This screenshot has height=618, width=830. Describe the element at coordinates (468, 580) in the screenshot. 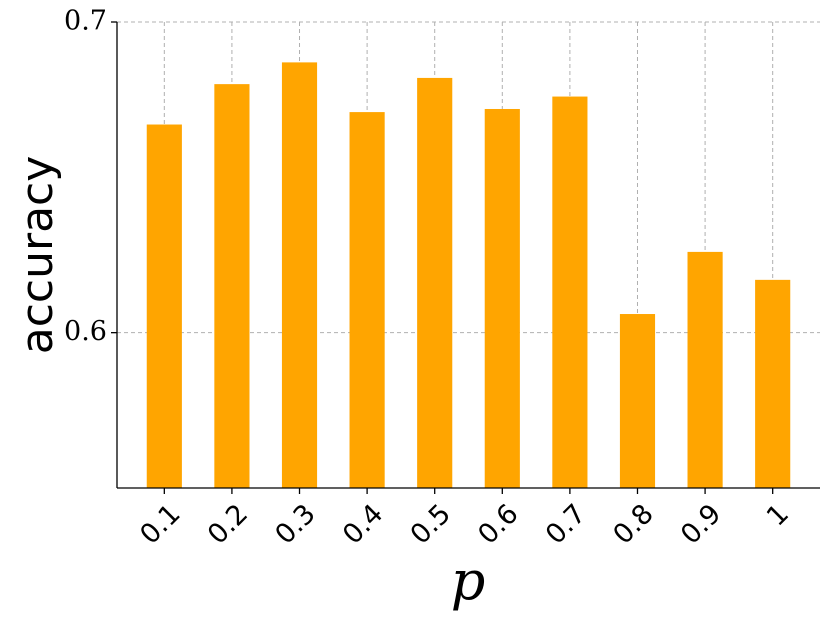

I see `x-axis-label: p` at that location.